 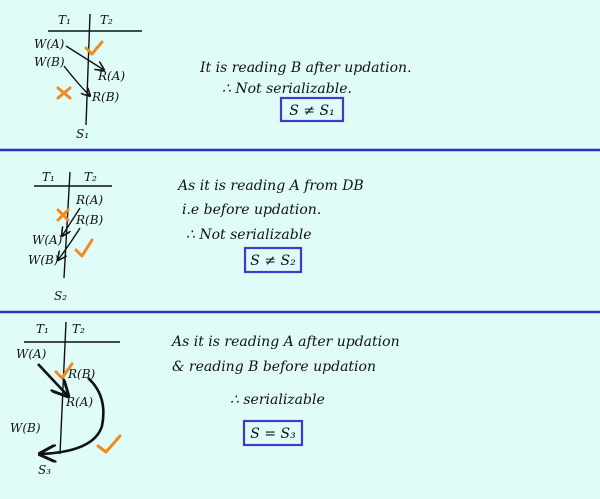 What do you see at coordinates (274, 367) in the screenshot?
I see `explanation-line-2: & reading B before updation` at bounding box center [274, 367].